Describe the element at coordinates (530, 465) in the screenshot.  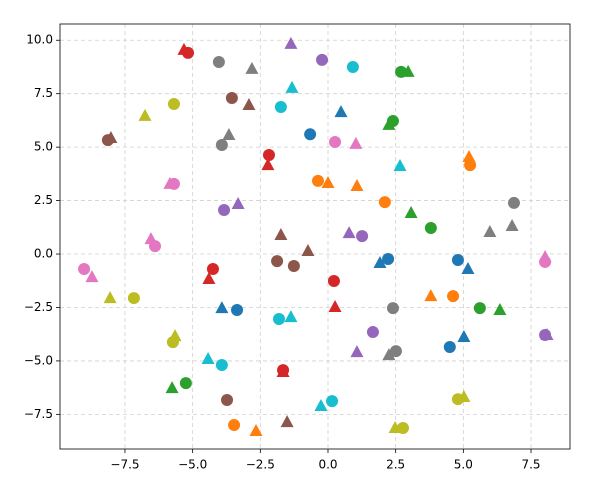
I see `x-tick-label: 7.5` at that location.